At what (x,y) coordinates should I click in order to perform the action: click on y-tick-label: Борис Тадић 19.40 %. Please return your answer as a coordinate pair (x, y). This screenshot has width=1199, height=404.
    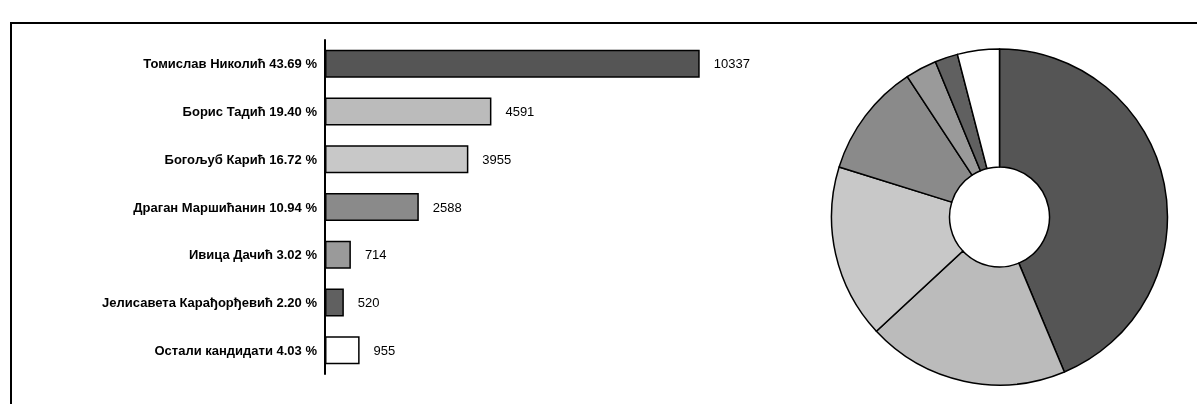
    Looking at the image, I should click on (250, 112).